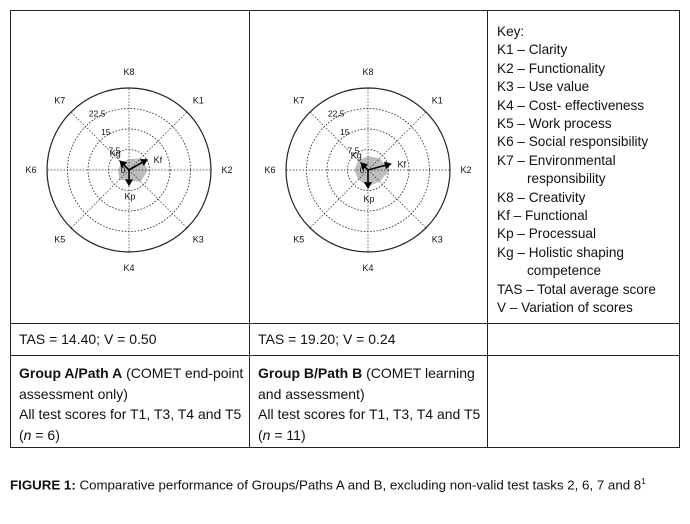  What do you see at coordinates (369, 414) in the screenshot?
I see `group-b-scores: All test scores for T1, T3, T4 and T5` at bounding box center [369, 414].